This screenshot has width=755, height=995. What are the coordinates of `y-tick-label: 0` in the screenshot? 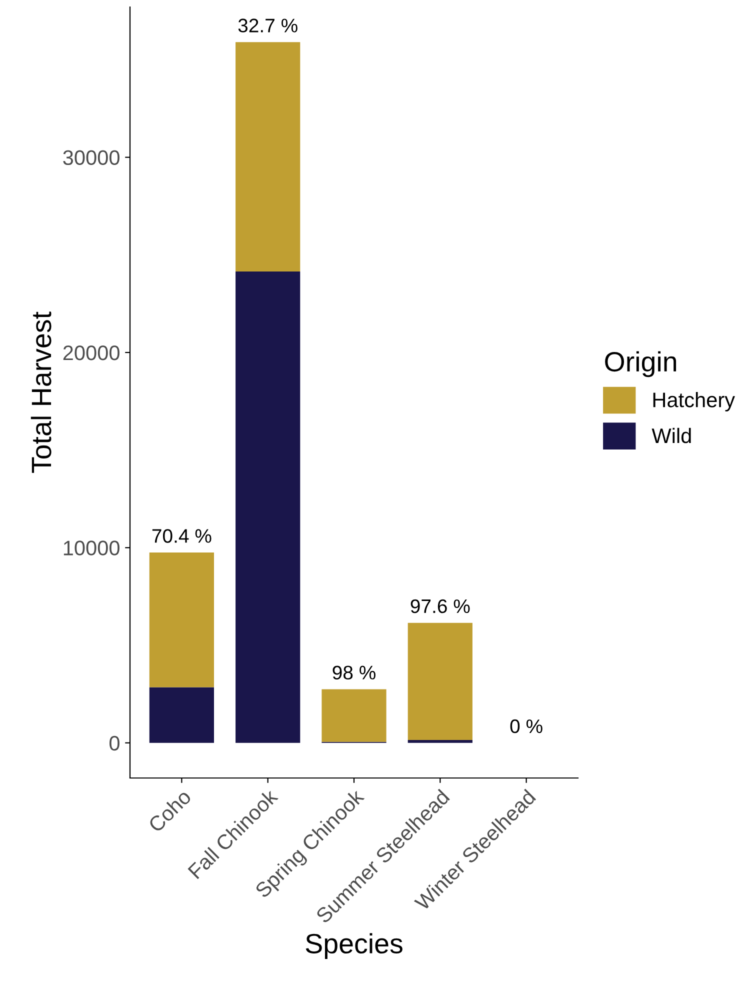 It's located at (115, 743).